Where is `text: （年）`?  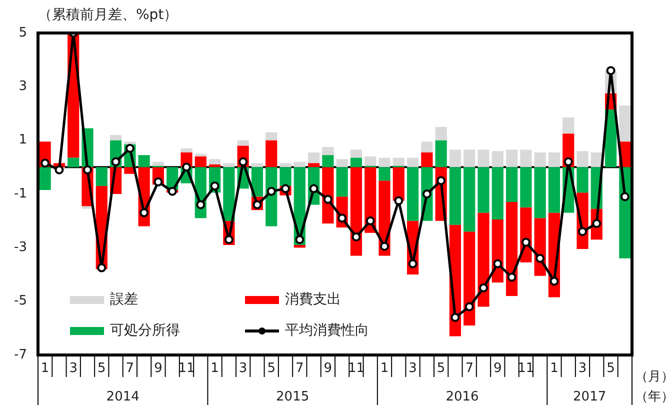
text: （年） is located at coordinates (652, 396).